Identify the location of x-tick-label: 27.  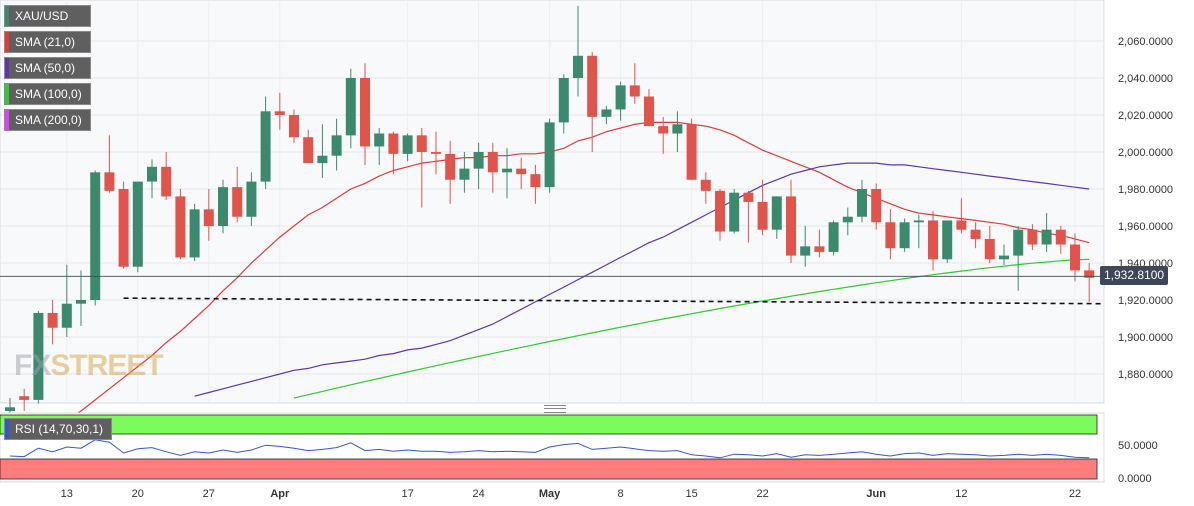
(209, 494).